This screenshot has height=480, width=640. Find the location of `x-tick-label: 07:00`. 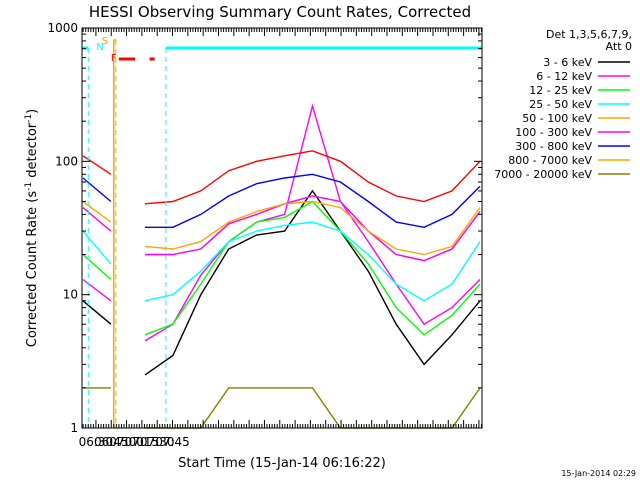

x-tick-label: 07:00 is located at coordinates (126, 442).